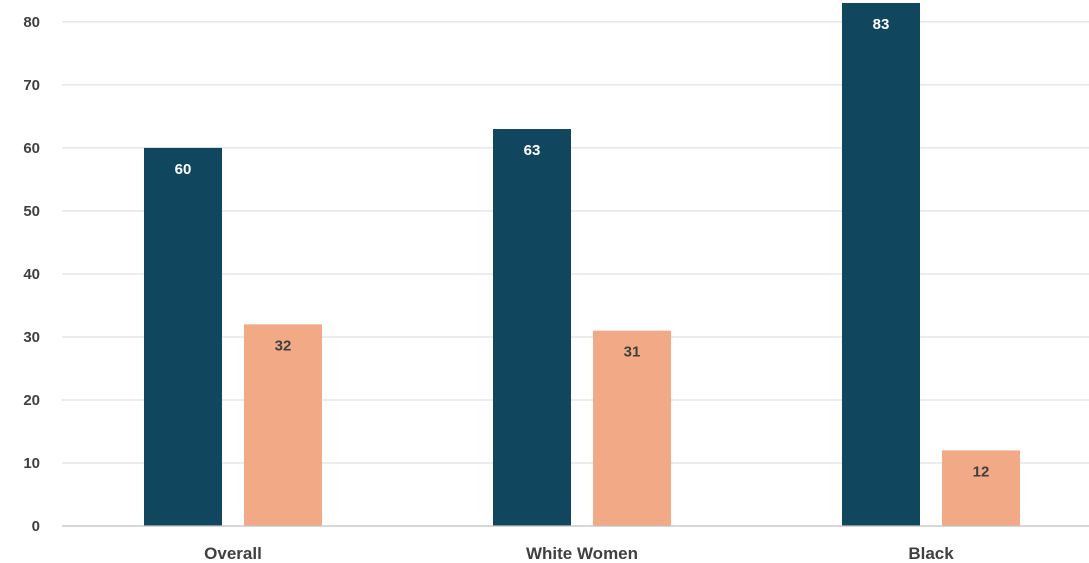  I want to click on x-category-label: Black, so click(931, 553).